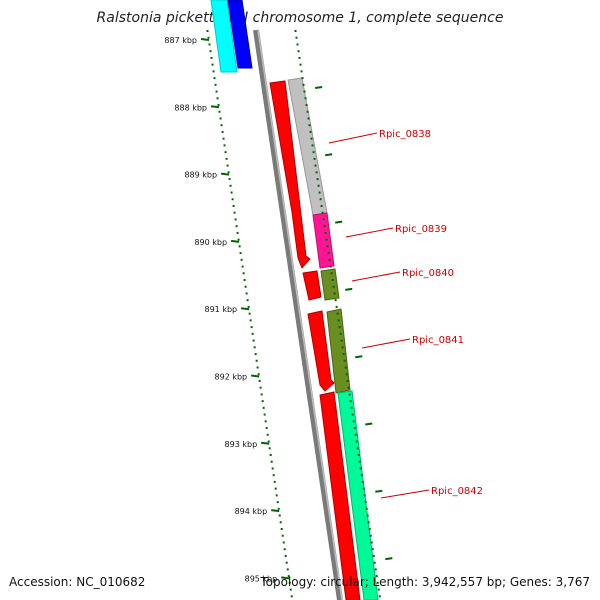  Describe the element at coordinates (251, 511) in the screenshot. I see `ruler-tick-label: 894 kbp` at that location.